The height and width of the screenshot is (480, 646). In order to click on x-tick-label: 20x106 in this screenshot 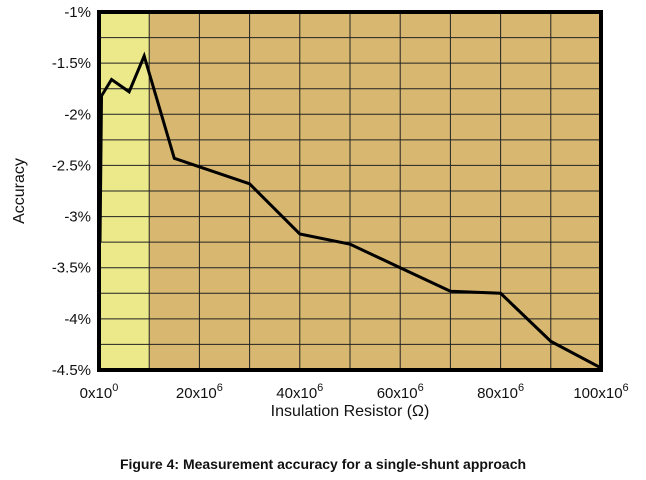, I will do `click(199, 392)`.